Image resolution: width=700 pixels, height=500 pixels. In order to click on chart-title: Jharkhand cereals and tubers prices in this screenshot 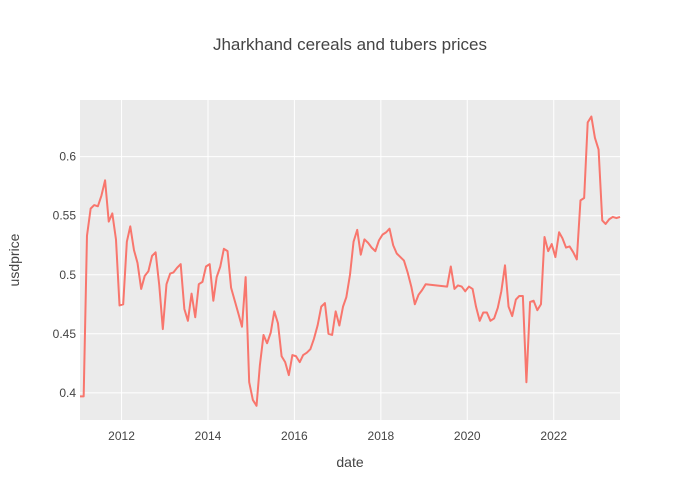, I will do `click(350, 44)`.